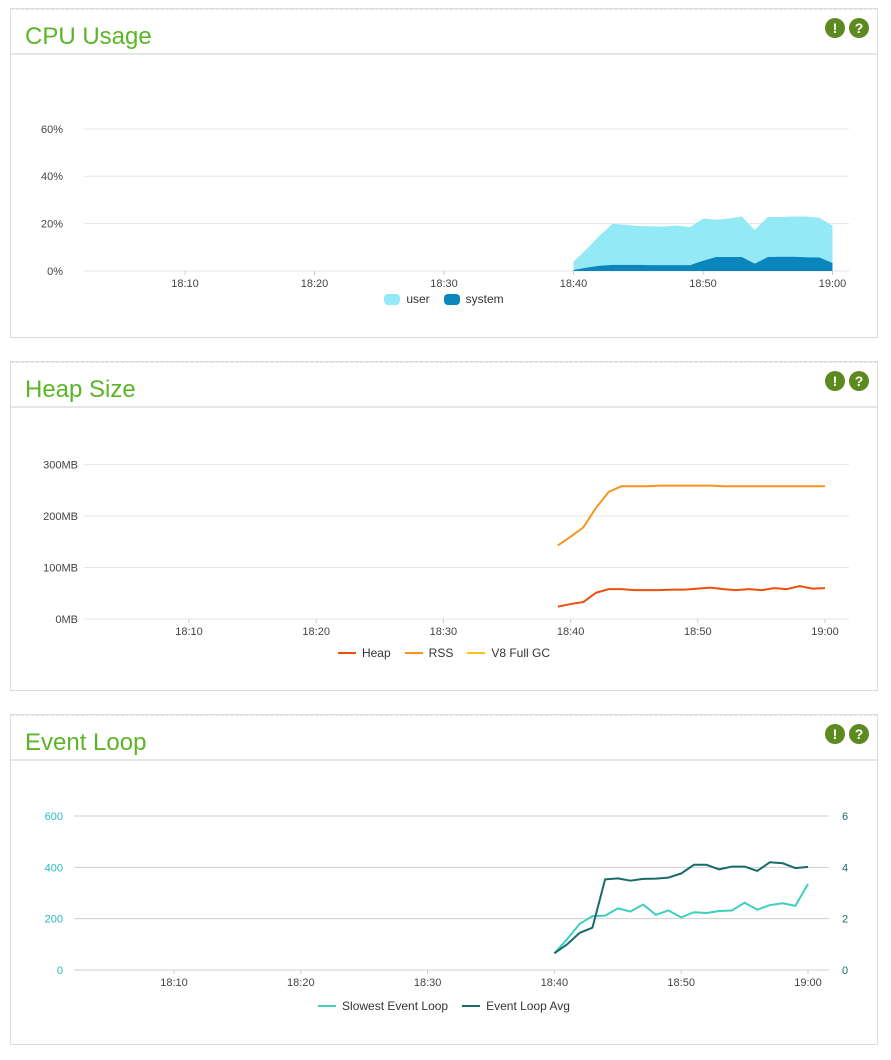  Describe the element at coordinates (691, 596) in the screenshot. I see `line-heap` at that location.